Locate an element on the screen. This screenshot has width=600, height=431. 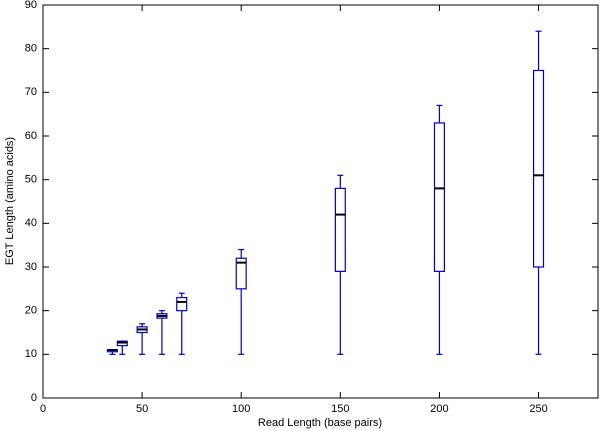
y-tick-label: 60 is located at coordinates (31, 136).